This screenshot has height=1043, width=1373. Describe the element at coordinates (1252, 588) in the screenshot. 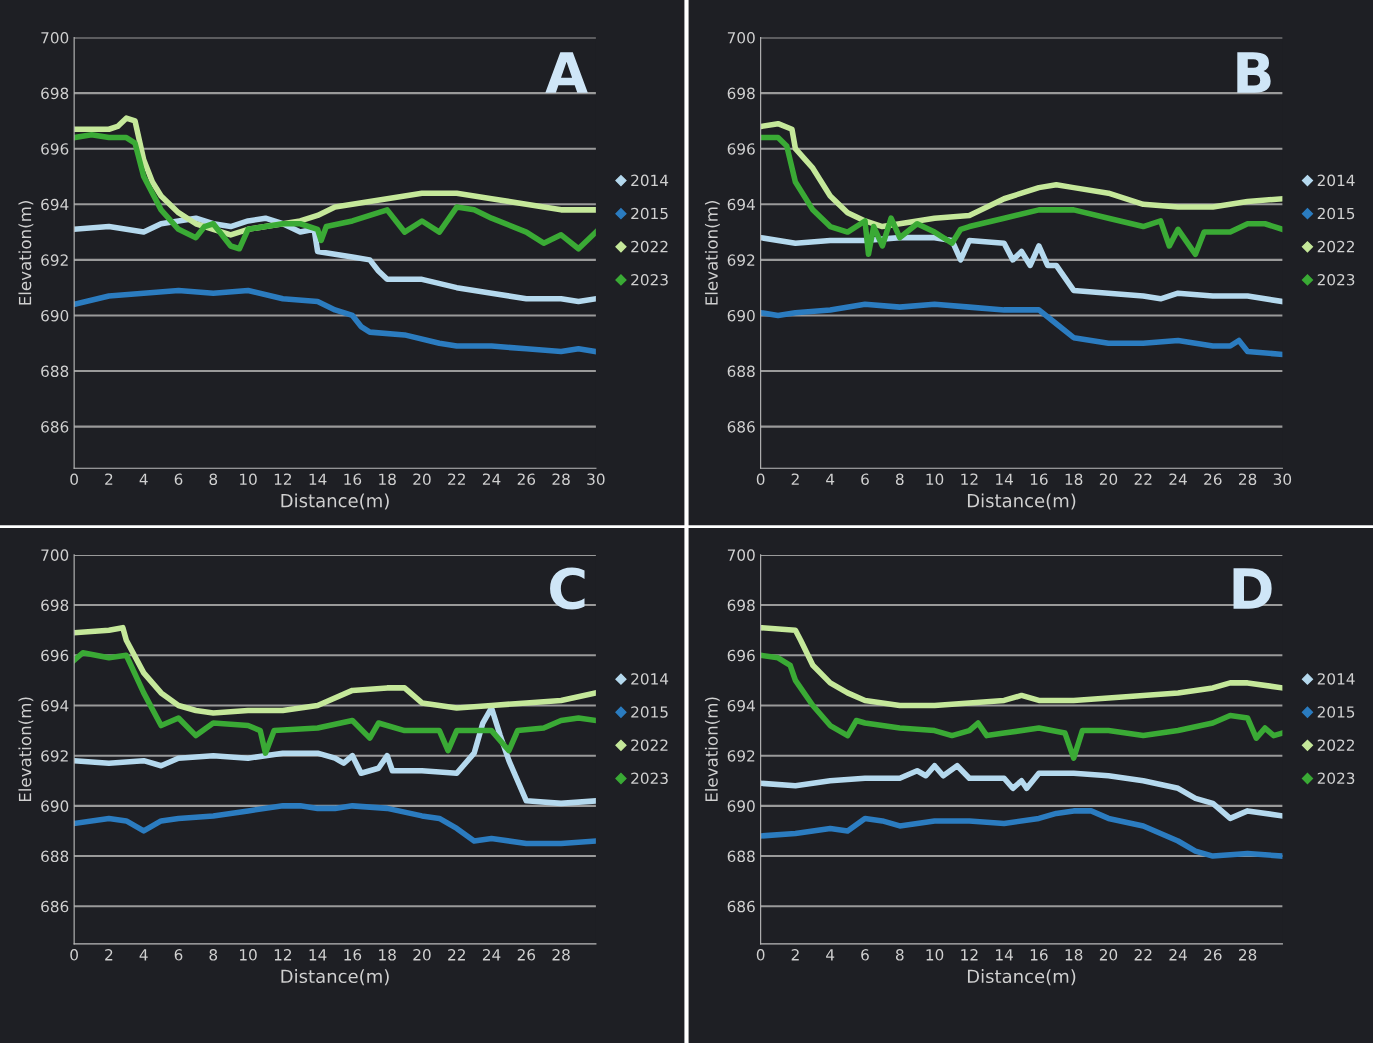

I see `annotation: D` at that location.